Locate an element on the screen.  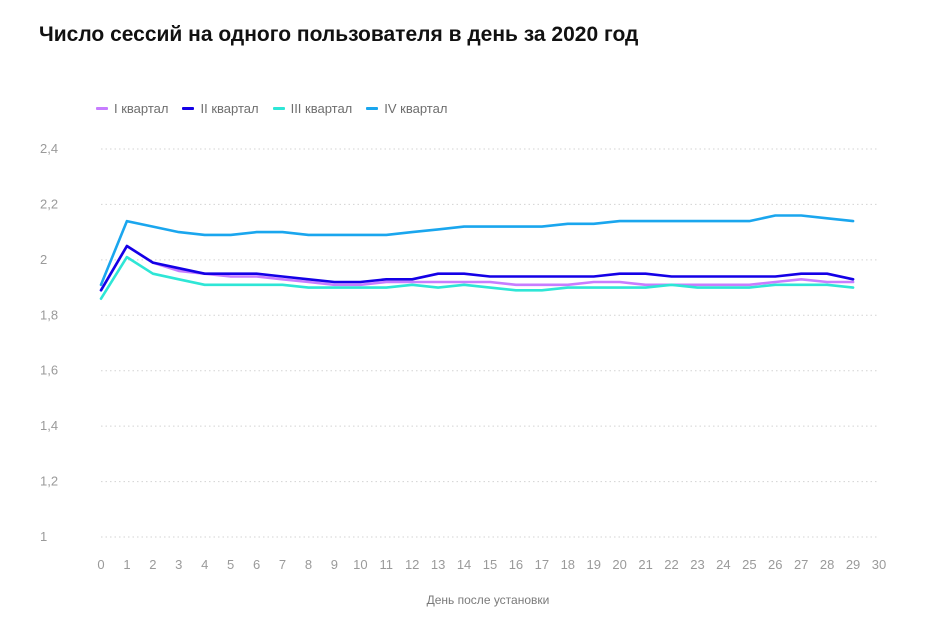
legend-item-q4: IV квартал is located at coordinates (406, 108).